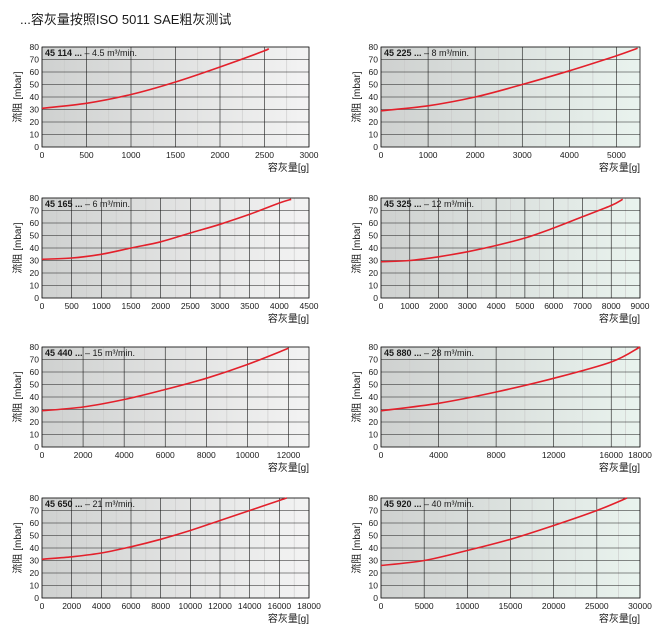 The height and width of the screenshot is (634, 665). Describe the element at coordinates (280, 606) in the screenshot. I see `chart-7-x-tick-label: 16000` at that location.